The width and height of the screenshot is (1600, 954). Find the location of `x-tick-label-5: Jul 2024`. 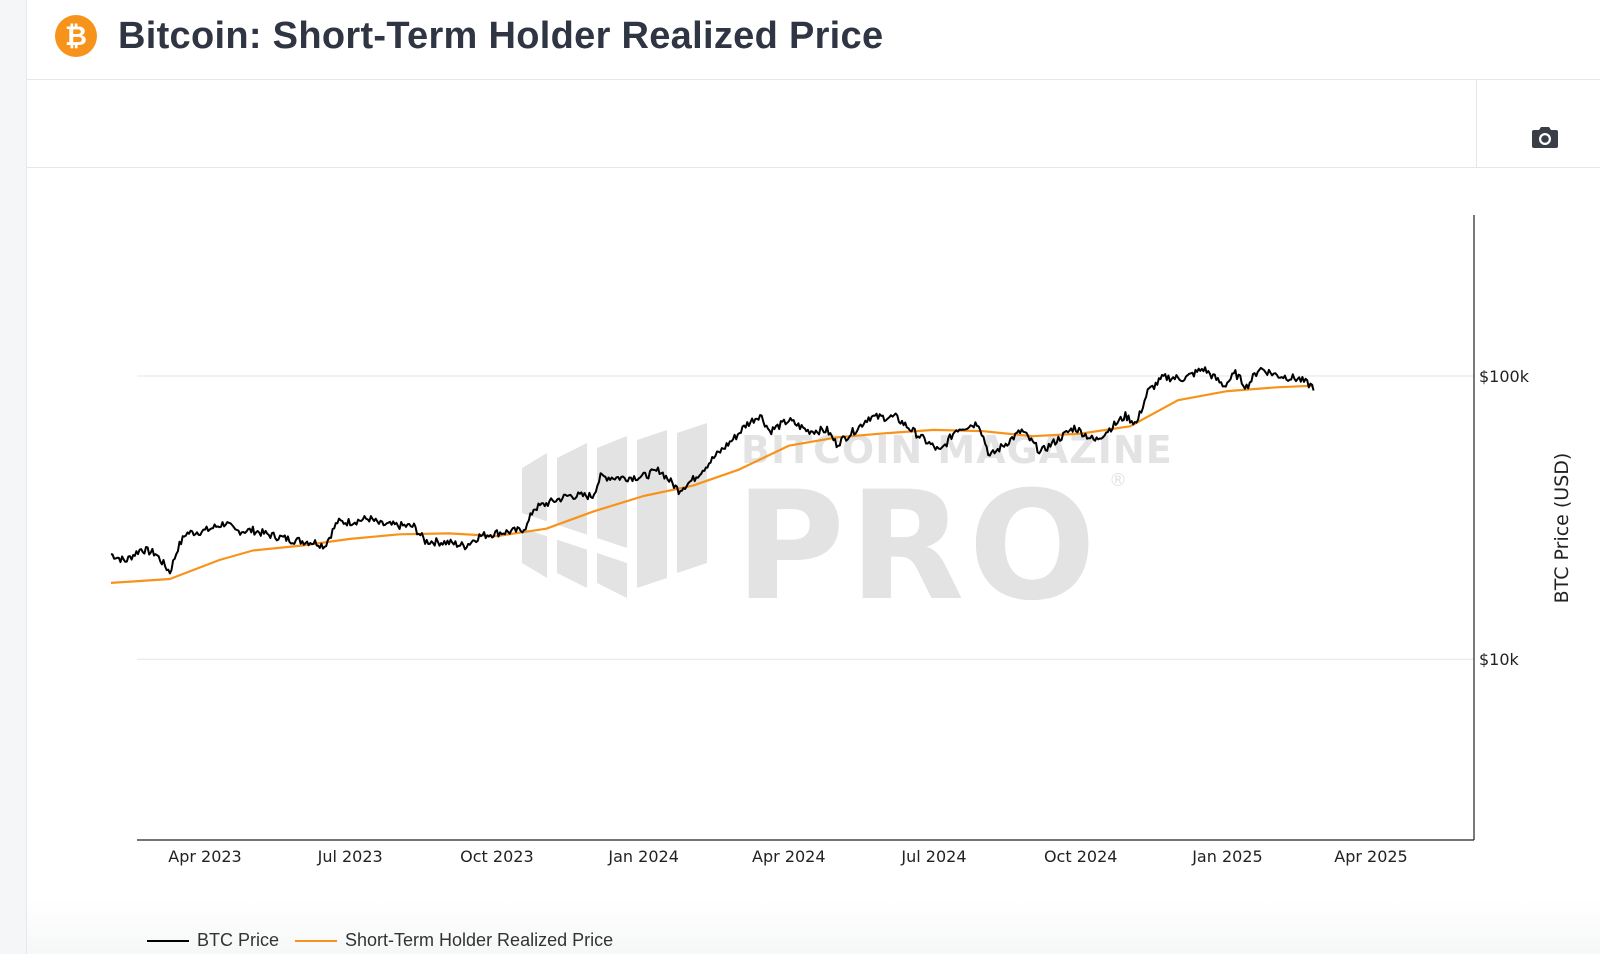

x-tick-label-5: Jul 2024 is located at coordinates (933, 856).